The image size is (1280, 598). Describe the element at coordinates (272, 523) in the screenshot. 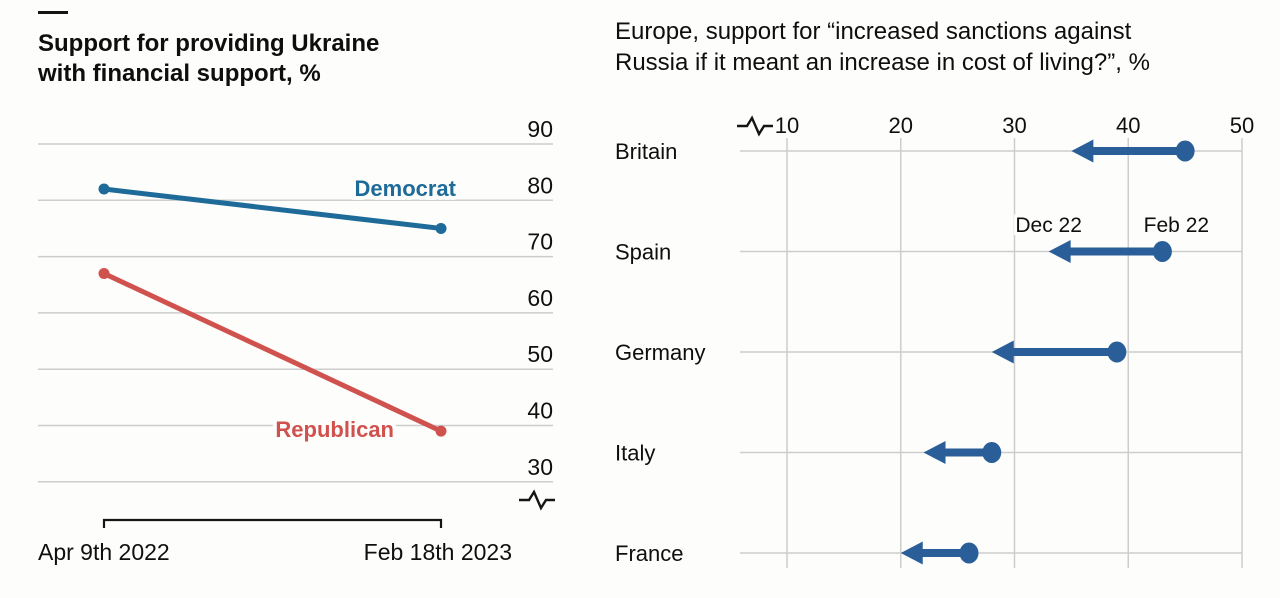

I see `x-range-bracket` at that location.